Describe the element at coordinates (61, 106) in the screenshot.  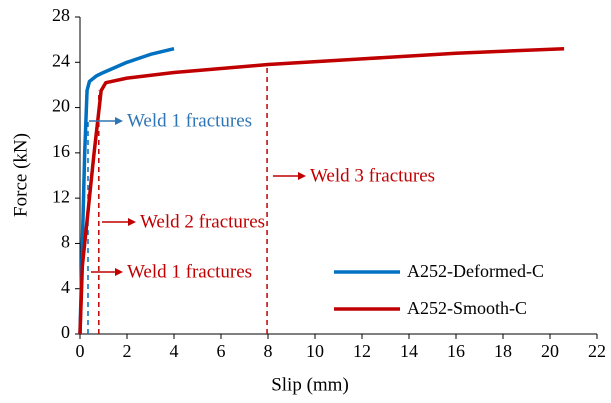
I see `y-tick-label: 20` at that location.